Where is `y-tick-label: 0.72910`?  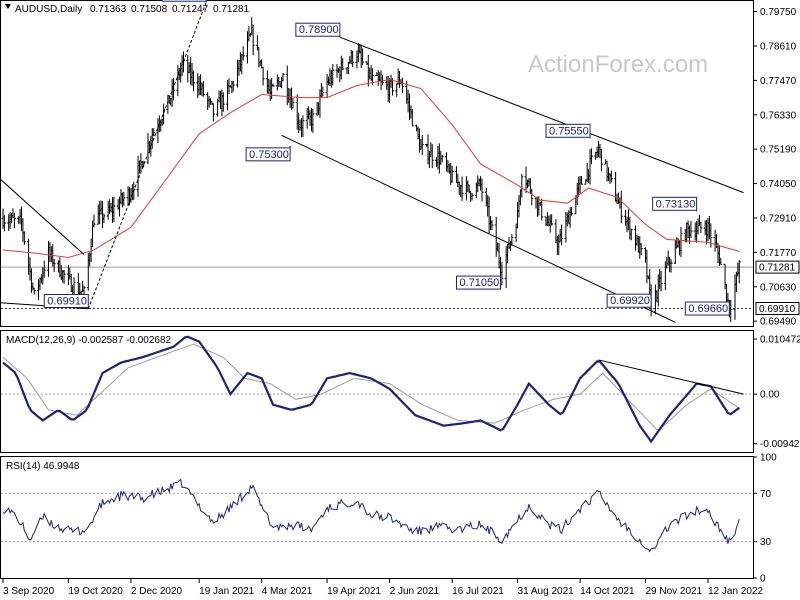
y-tick-label: 0.72910 is located at coordinates (778, 218).